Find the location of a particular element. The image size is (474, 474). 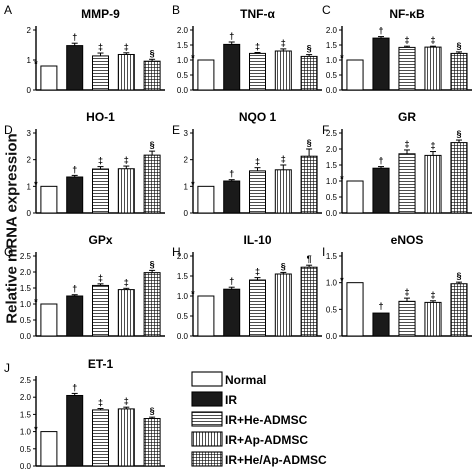

panel-letter: D is located at coordinates (8, 130).